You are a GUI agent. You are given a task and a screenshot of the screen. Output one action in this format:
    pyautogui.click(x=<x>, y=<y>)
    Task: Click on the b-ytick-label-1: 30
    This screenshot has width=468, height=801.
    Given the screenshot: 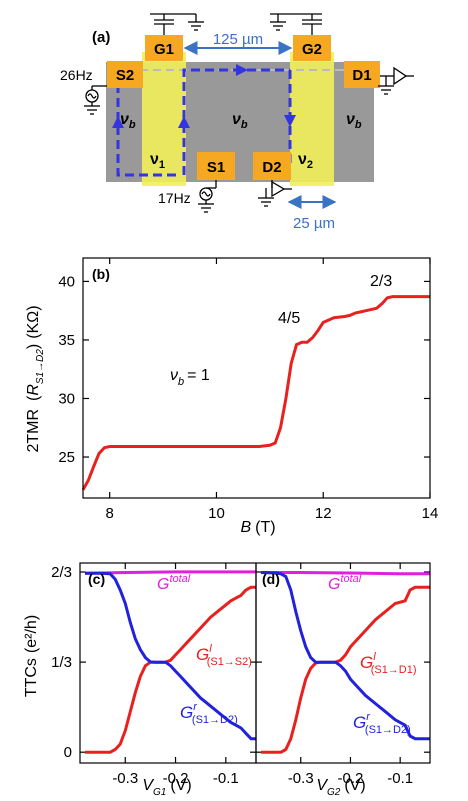 What is the action you would take?
    pyautogui.click(x=66, y=398)
    